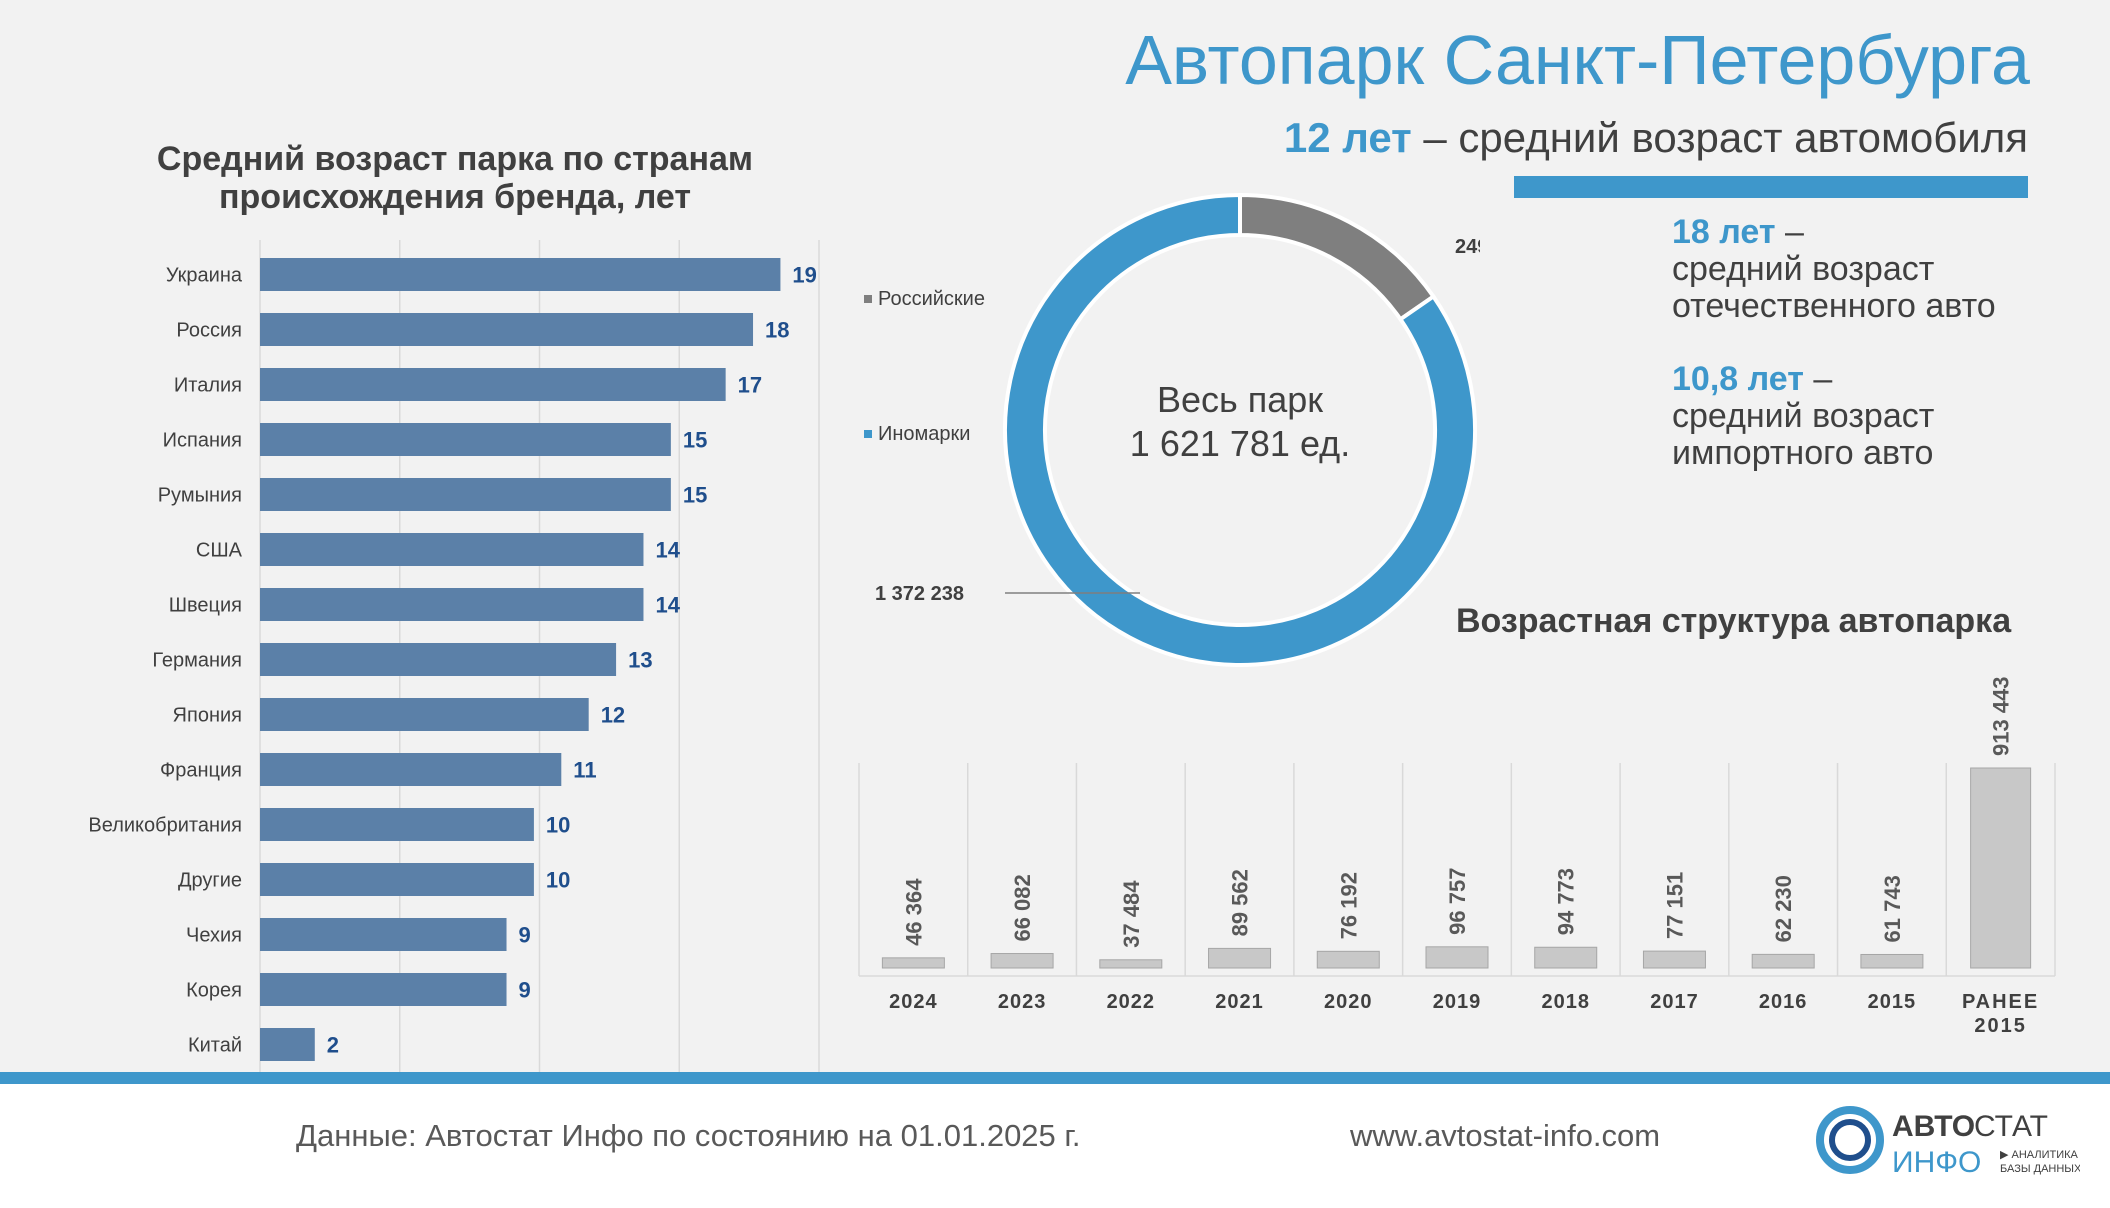 This screenshot has height=1208, width=2110. What do you see at coordinates (2000, 1026) in the screenshot?
I see `category-label-part: 2015` at bounding box center [2000, 1026].